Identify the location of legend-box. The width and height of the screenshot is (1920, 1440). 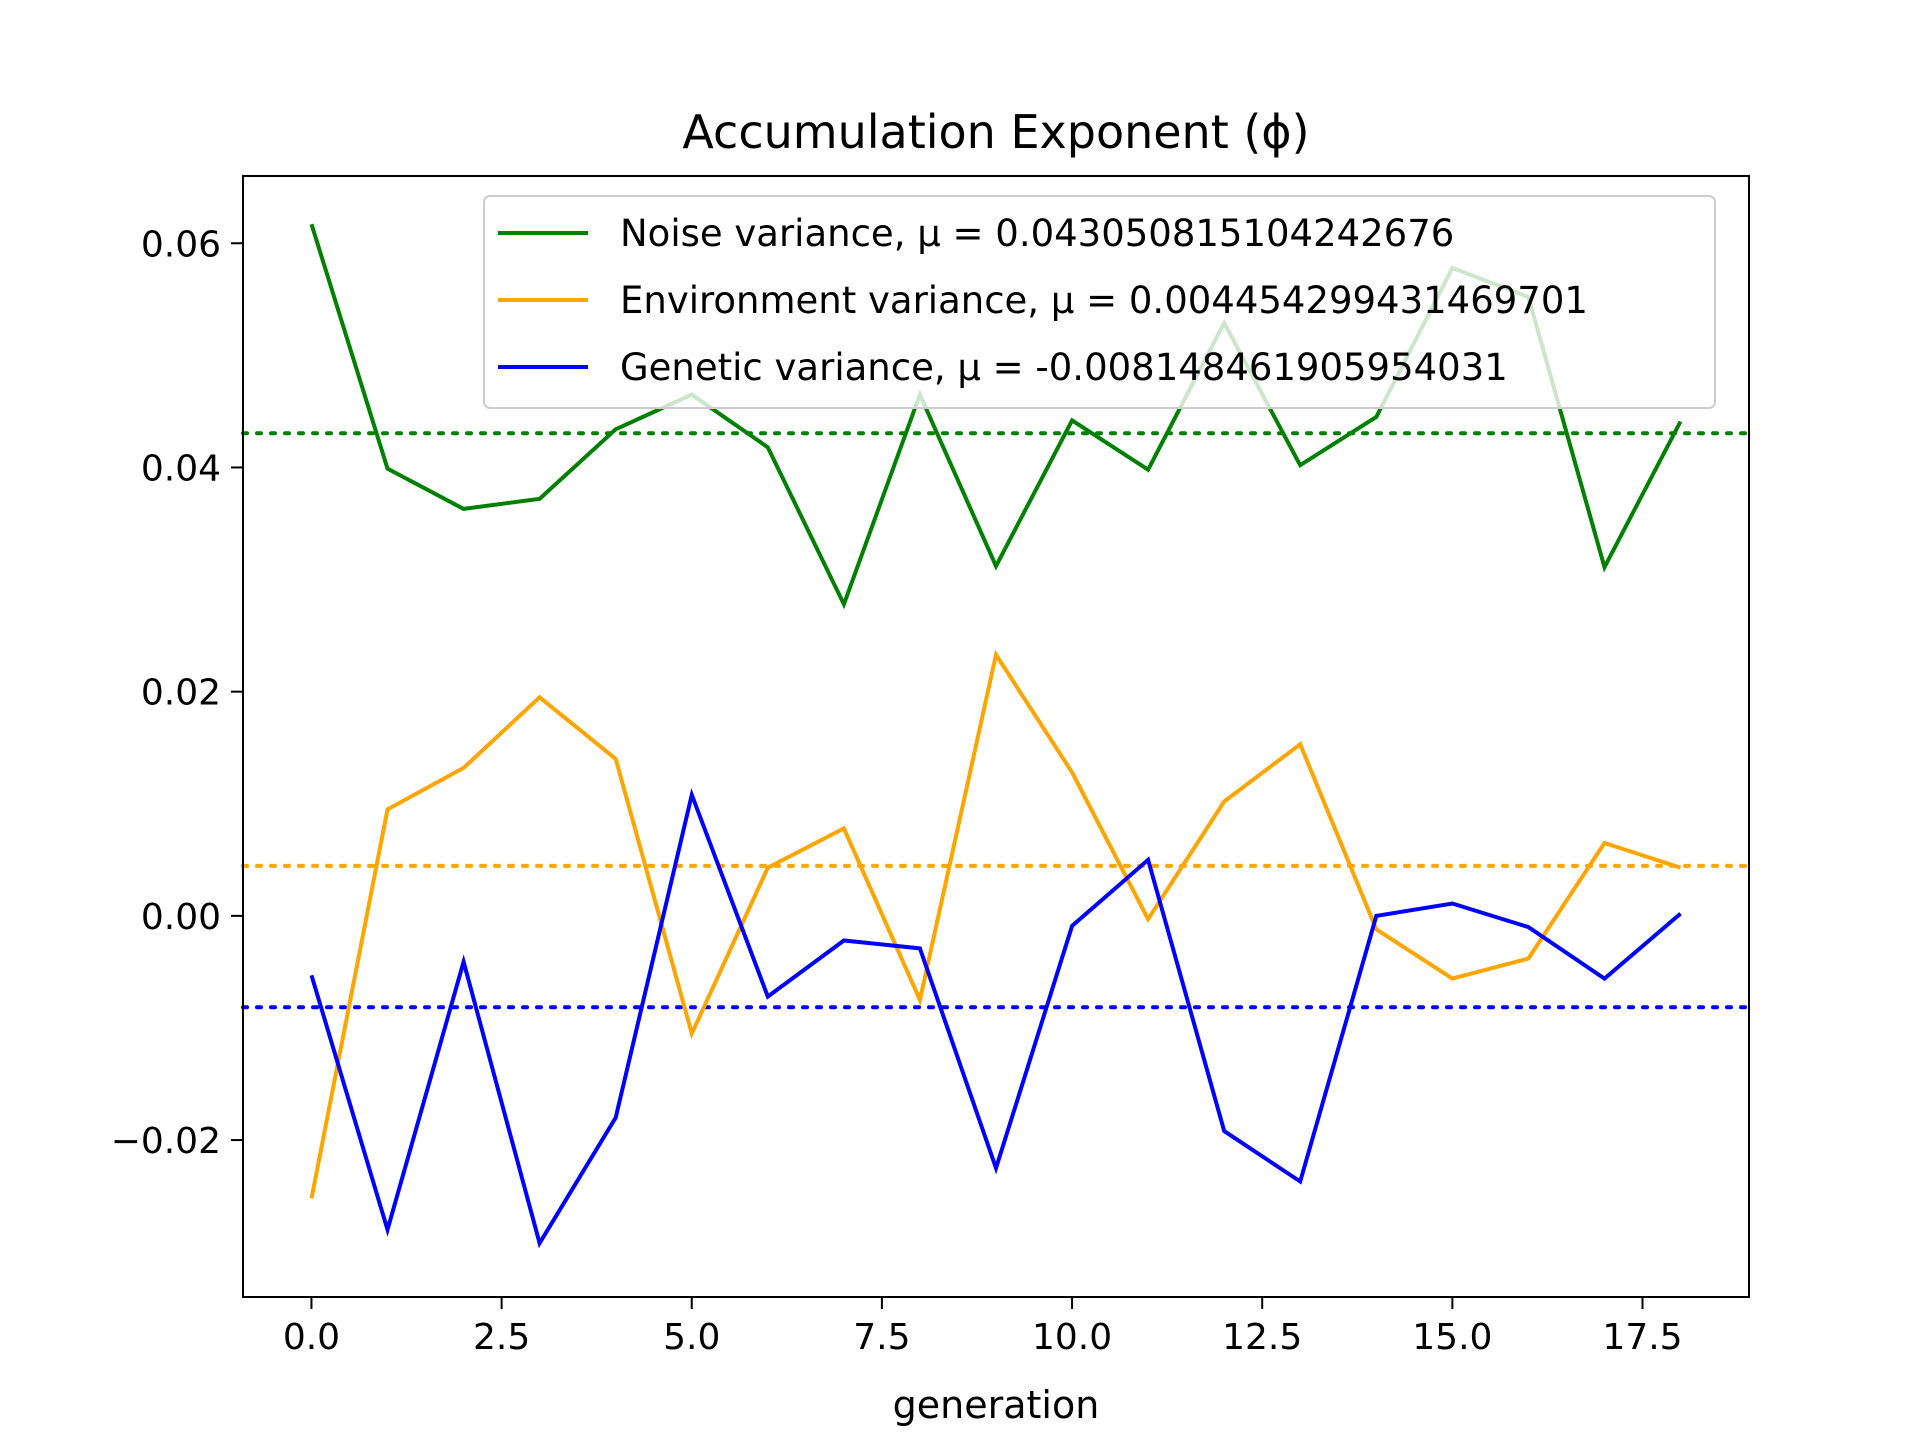
(1099, 302).